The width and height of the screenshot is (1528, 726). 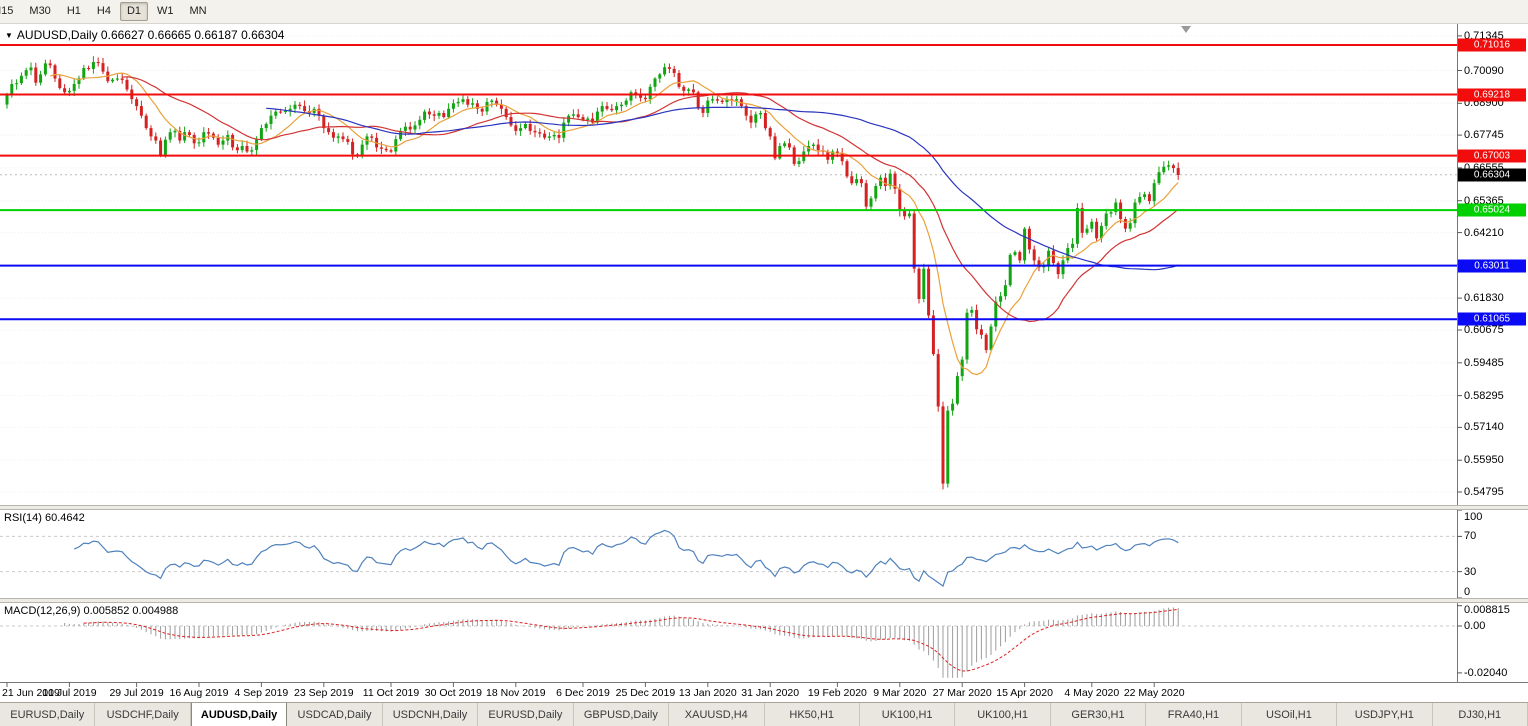 What do you see at coordinates (44, 518) in the screenshot?
I see `rsi-indicator-label: RSI(14) 60.4642` at bounding box center [44, 518].